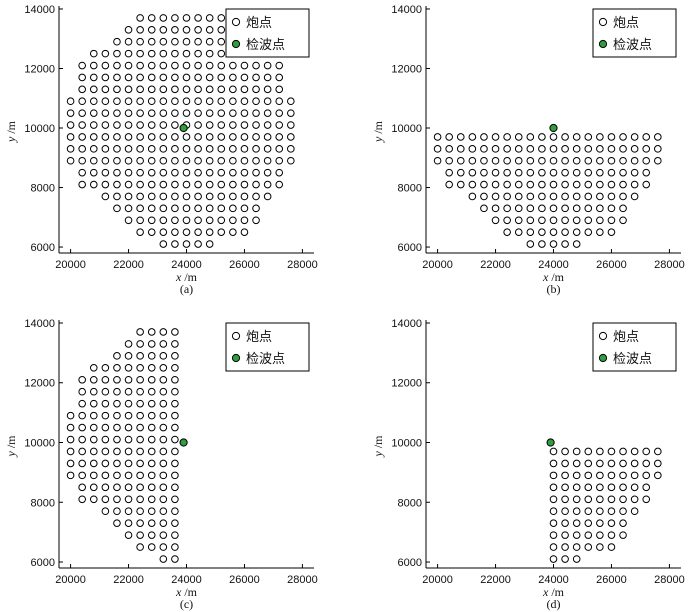 The width and height of the screenshot is (700, 612). I want to click on x-tick-label: 20000, so click(70, 265).